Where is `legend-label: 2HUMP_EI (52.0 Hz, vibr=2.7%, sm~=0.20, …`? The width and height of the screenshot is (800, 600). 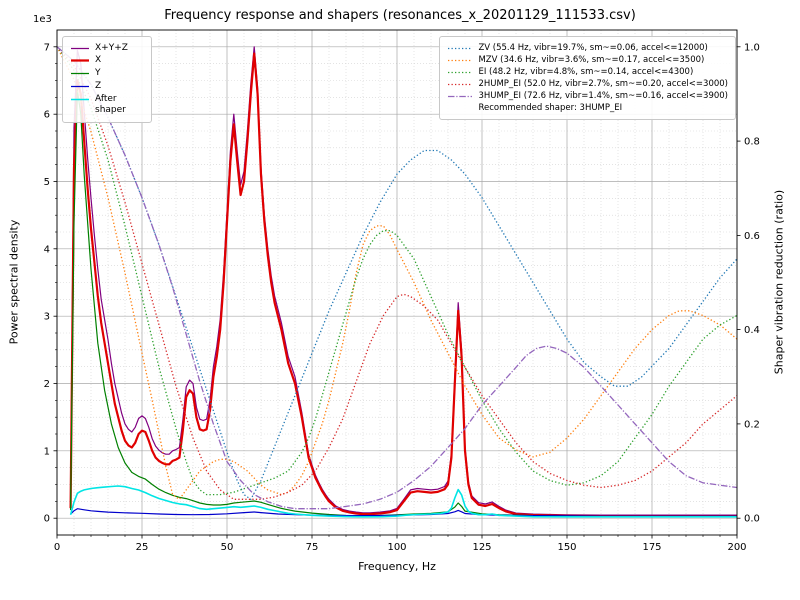
legend-label: 2HUMP_EI (52.0 Hz, vibr=2.7%, sm~=0.20, … is located at coordinates (603, 83).